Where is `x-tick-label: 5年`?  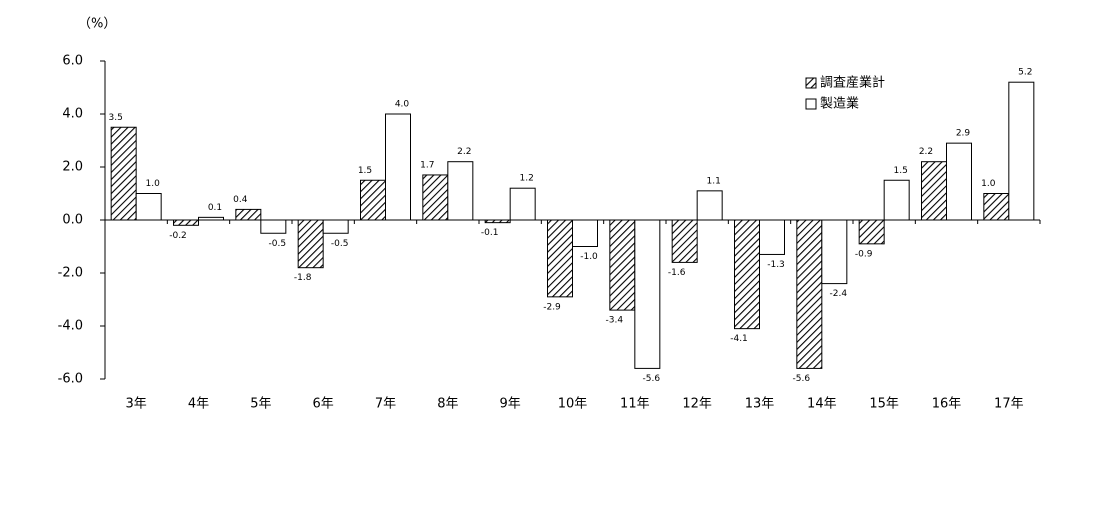 x-tick-label: 5年 is located at coordinates (260, 404).